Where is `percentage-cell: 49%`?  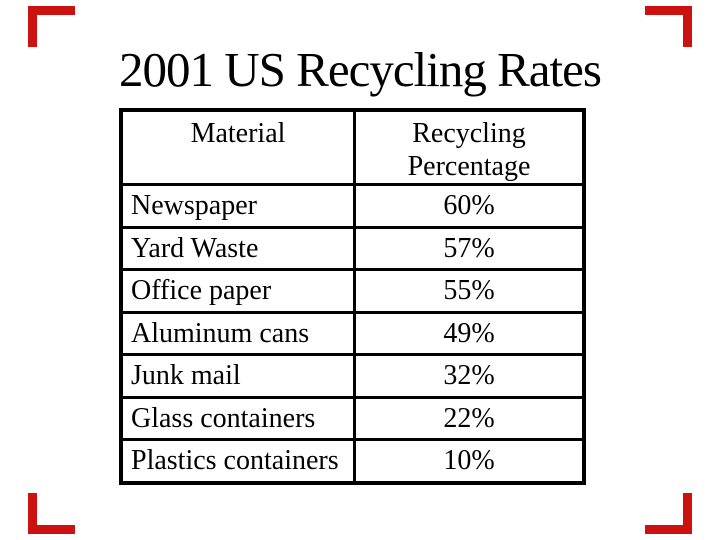 percentage-cell: 49% is located at coordinates (469, 333).